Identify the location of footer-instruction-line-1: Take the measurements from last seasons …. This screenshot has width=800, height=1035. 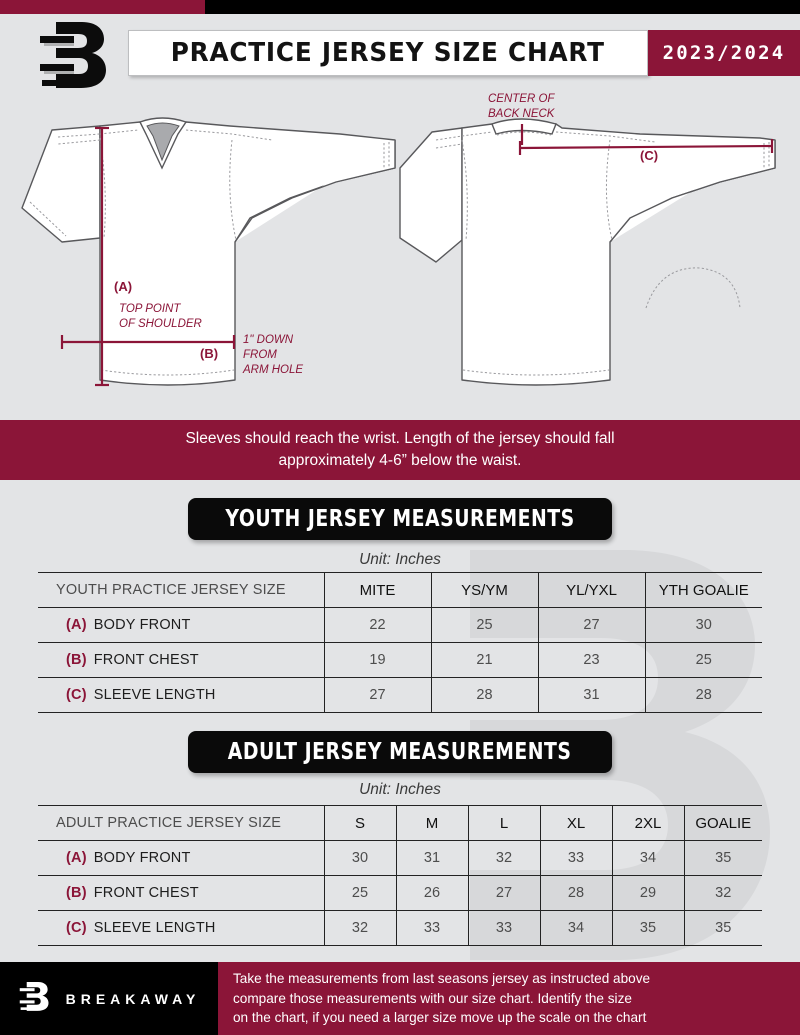
(442, 979).